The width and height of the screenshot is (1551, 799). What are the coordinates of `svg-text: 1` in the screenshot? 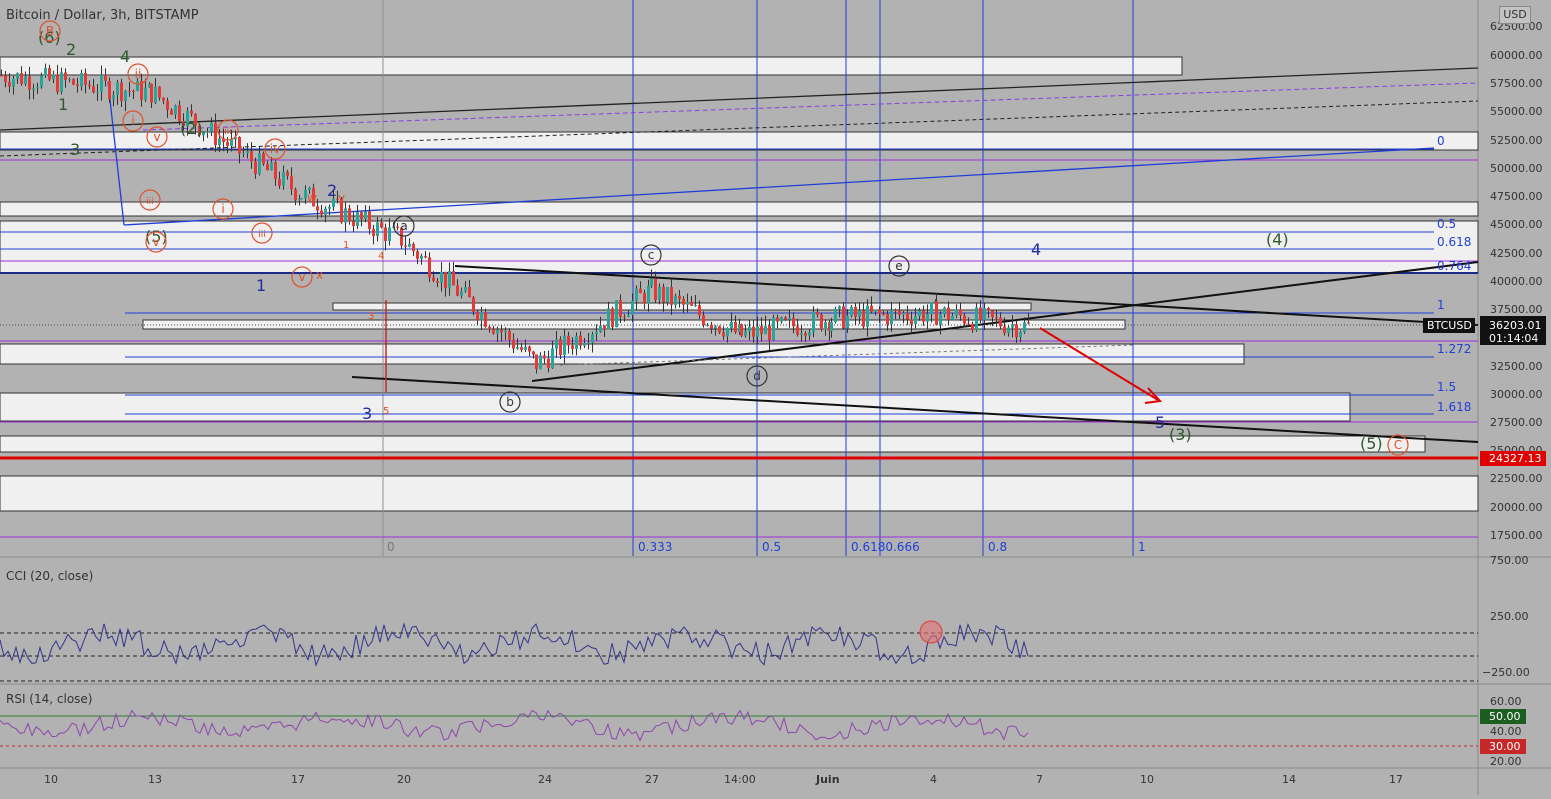 It's located at (346, 245).